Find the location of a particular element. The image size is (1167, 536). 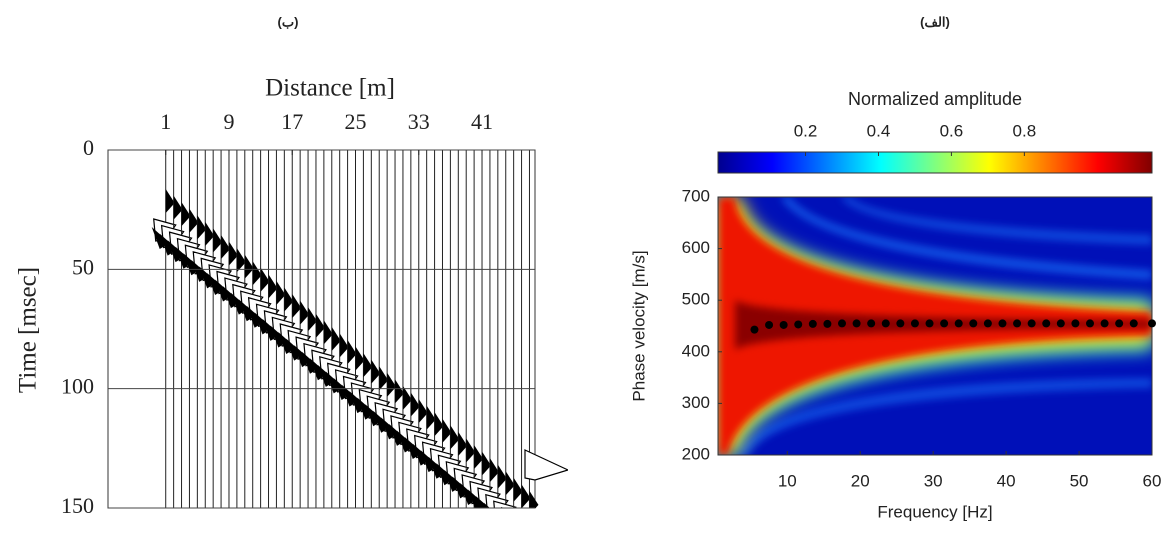

y-tick-label: 150 is located at coordinates (77, 505).